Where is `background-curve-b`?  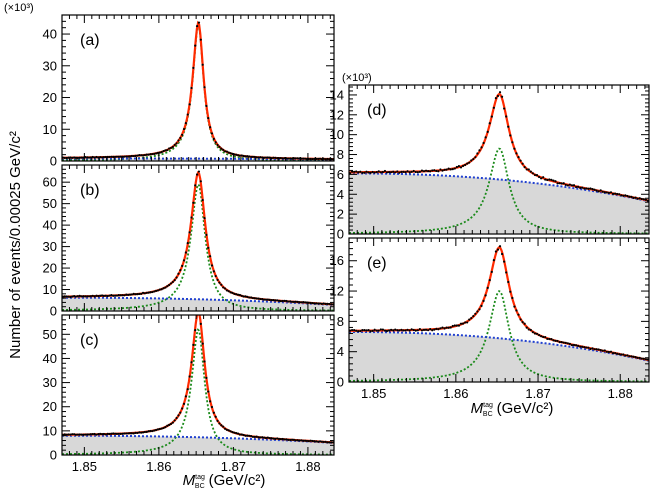 background-curve-b is located at coordinates (198, 301).